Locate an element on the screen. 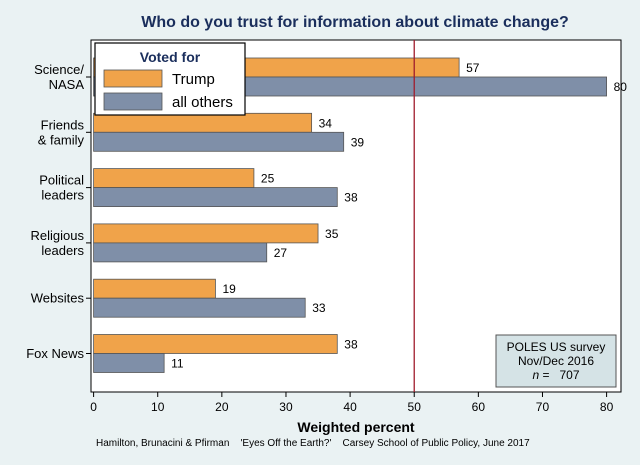  category-label-line: Science/ is located at coordinates (59, 69).